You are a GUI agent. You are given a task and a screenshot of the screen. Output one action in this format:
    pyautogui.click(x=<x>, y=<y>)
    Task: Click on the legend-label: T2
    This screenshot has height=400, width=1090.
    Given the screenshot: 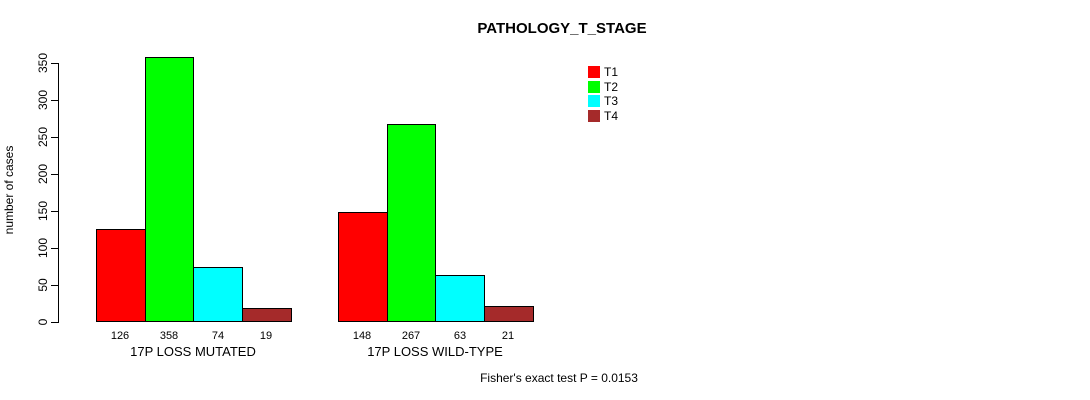 What is the action you would take?
    pyautogui.click(x=611, y=87)
    